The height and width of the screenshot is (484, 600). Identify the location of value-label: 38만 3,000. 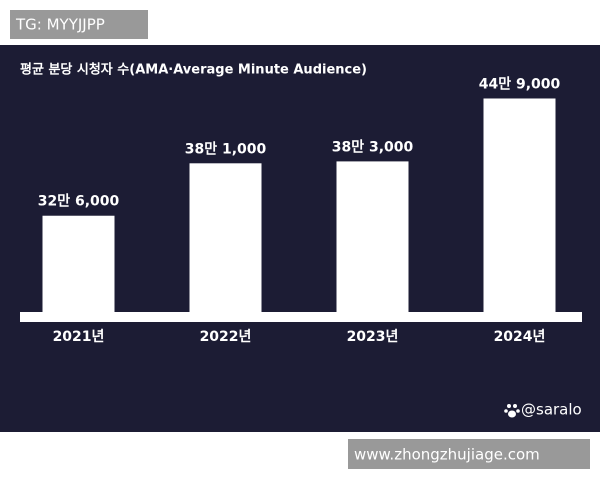
(373, 147).